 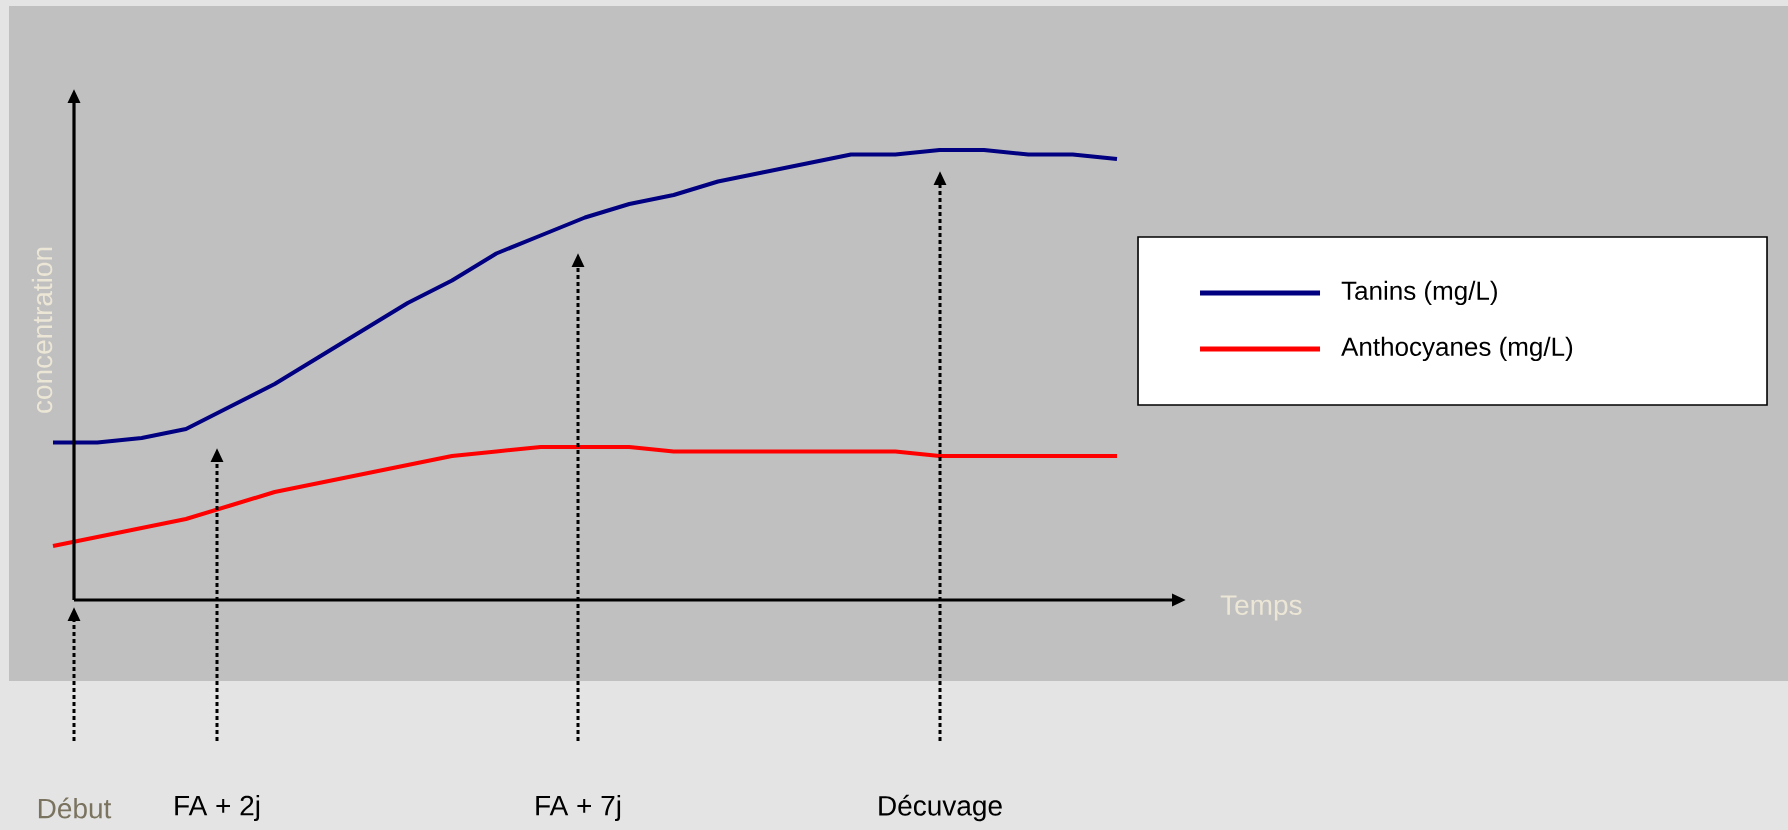 I want to click on text: FA + 7j, so click(x=578, y=808).